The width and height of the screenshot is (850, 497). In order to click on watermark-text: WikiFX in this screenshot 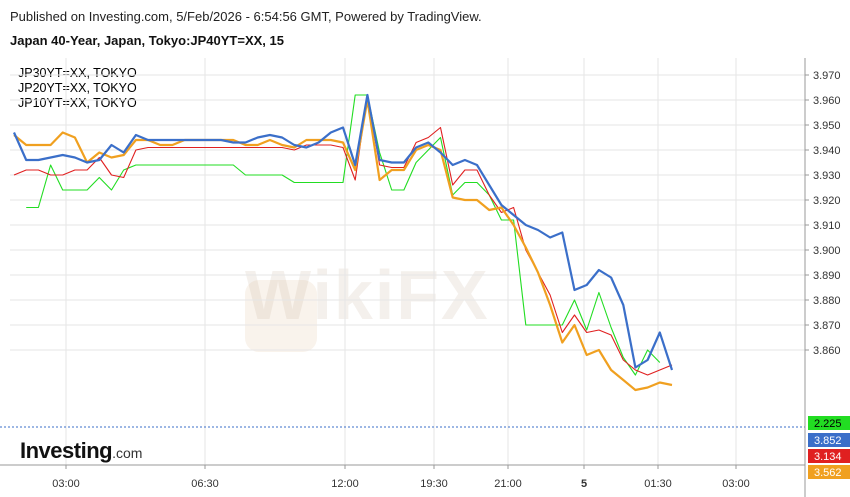, I will do `click(367, 295)`.